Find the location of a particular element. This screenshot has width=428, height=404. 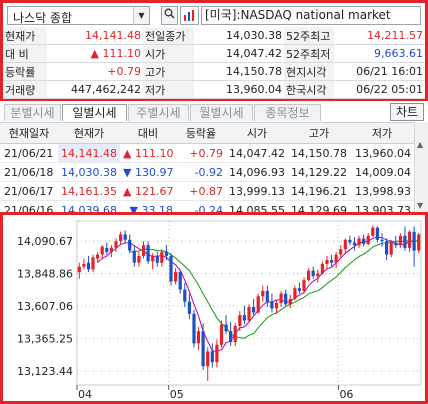

quote-label: 시가 is located at coordinates (168, 53).